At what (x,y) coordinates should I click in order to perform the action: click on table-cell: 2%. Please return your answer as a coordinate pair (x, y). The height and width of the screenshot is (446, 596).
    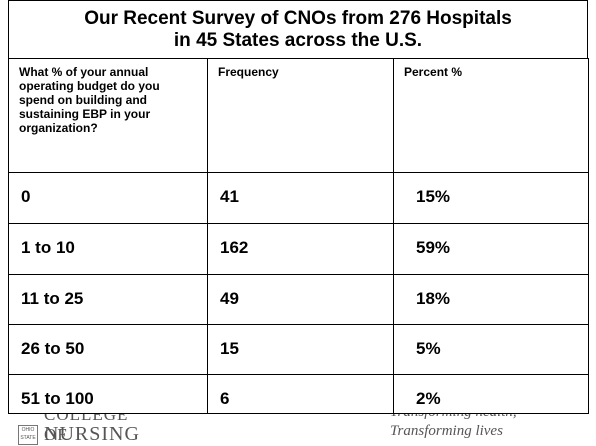
    Looking at the image, I should click on (491, 394).